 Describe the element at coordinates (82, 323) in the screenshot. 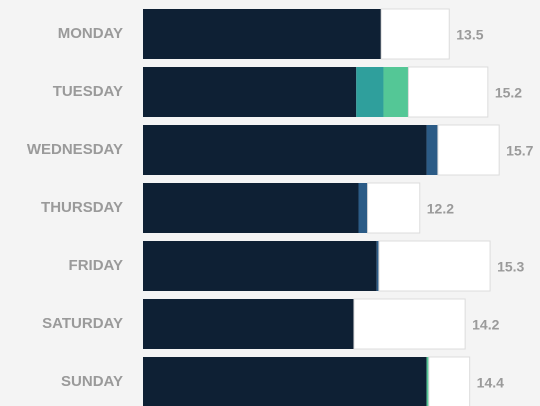

I see `category-label: SATURDAY` at that location.